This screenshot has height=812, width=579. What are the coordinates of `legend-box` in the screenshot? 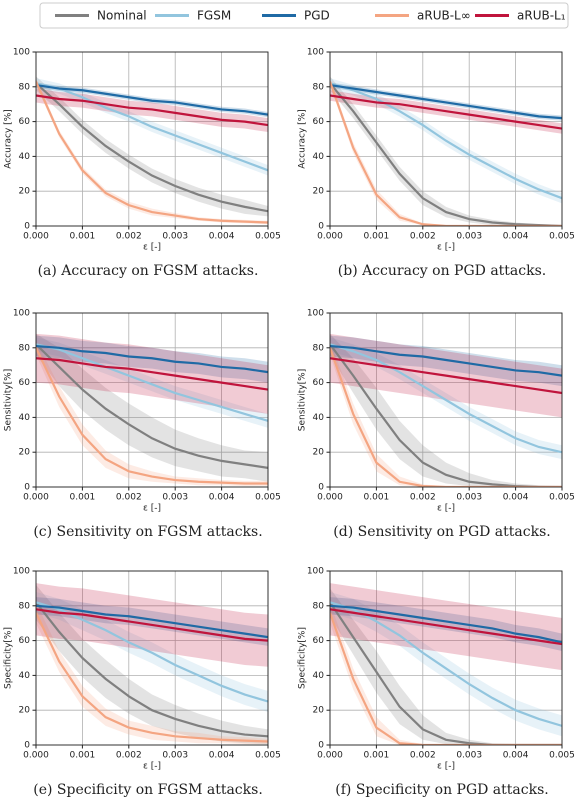 It's located at (304, 15).